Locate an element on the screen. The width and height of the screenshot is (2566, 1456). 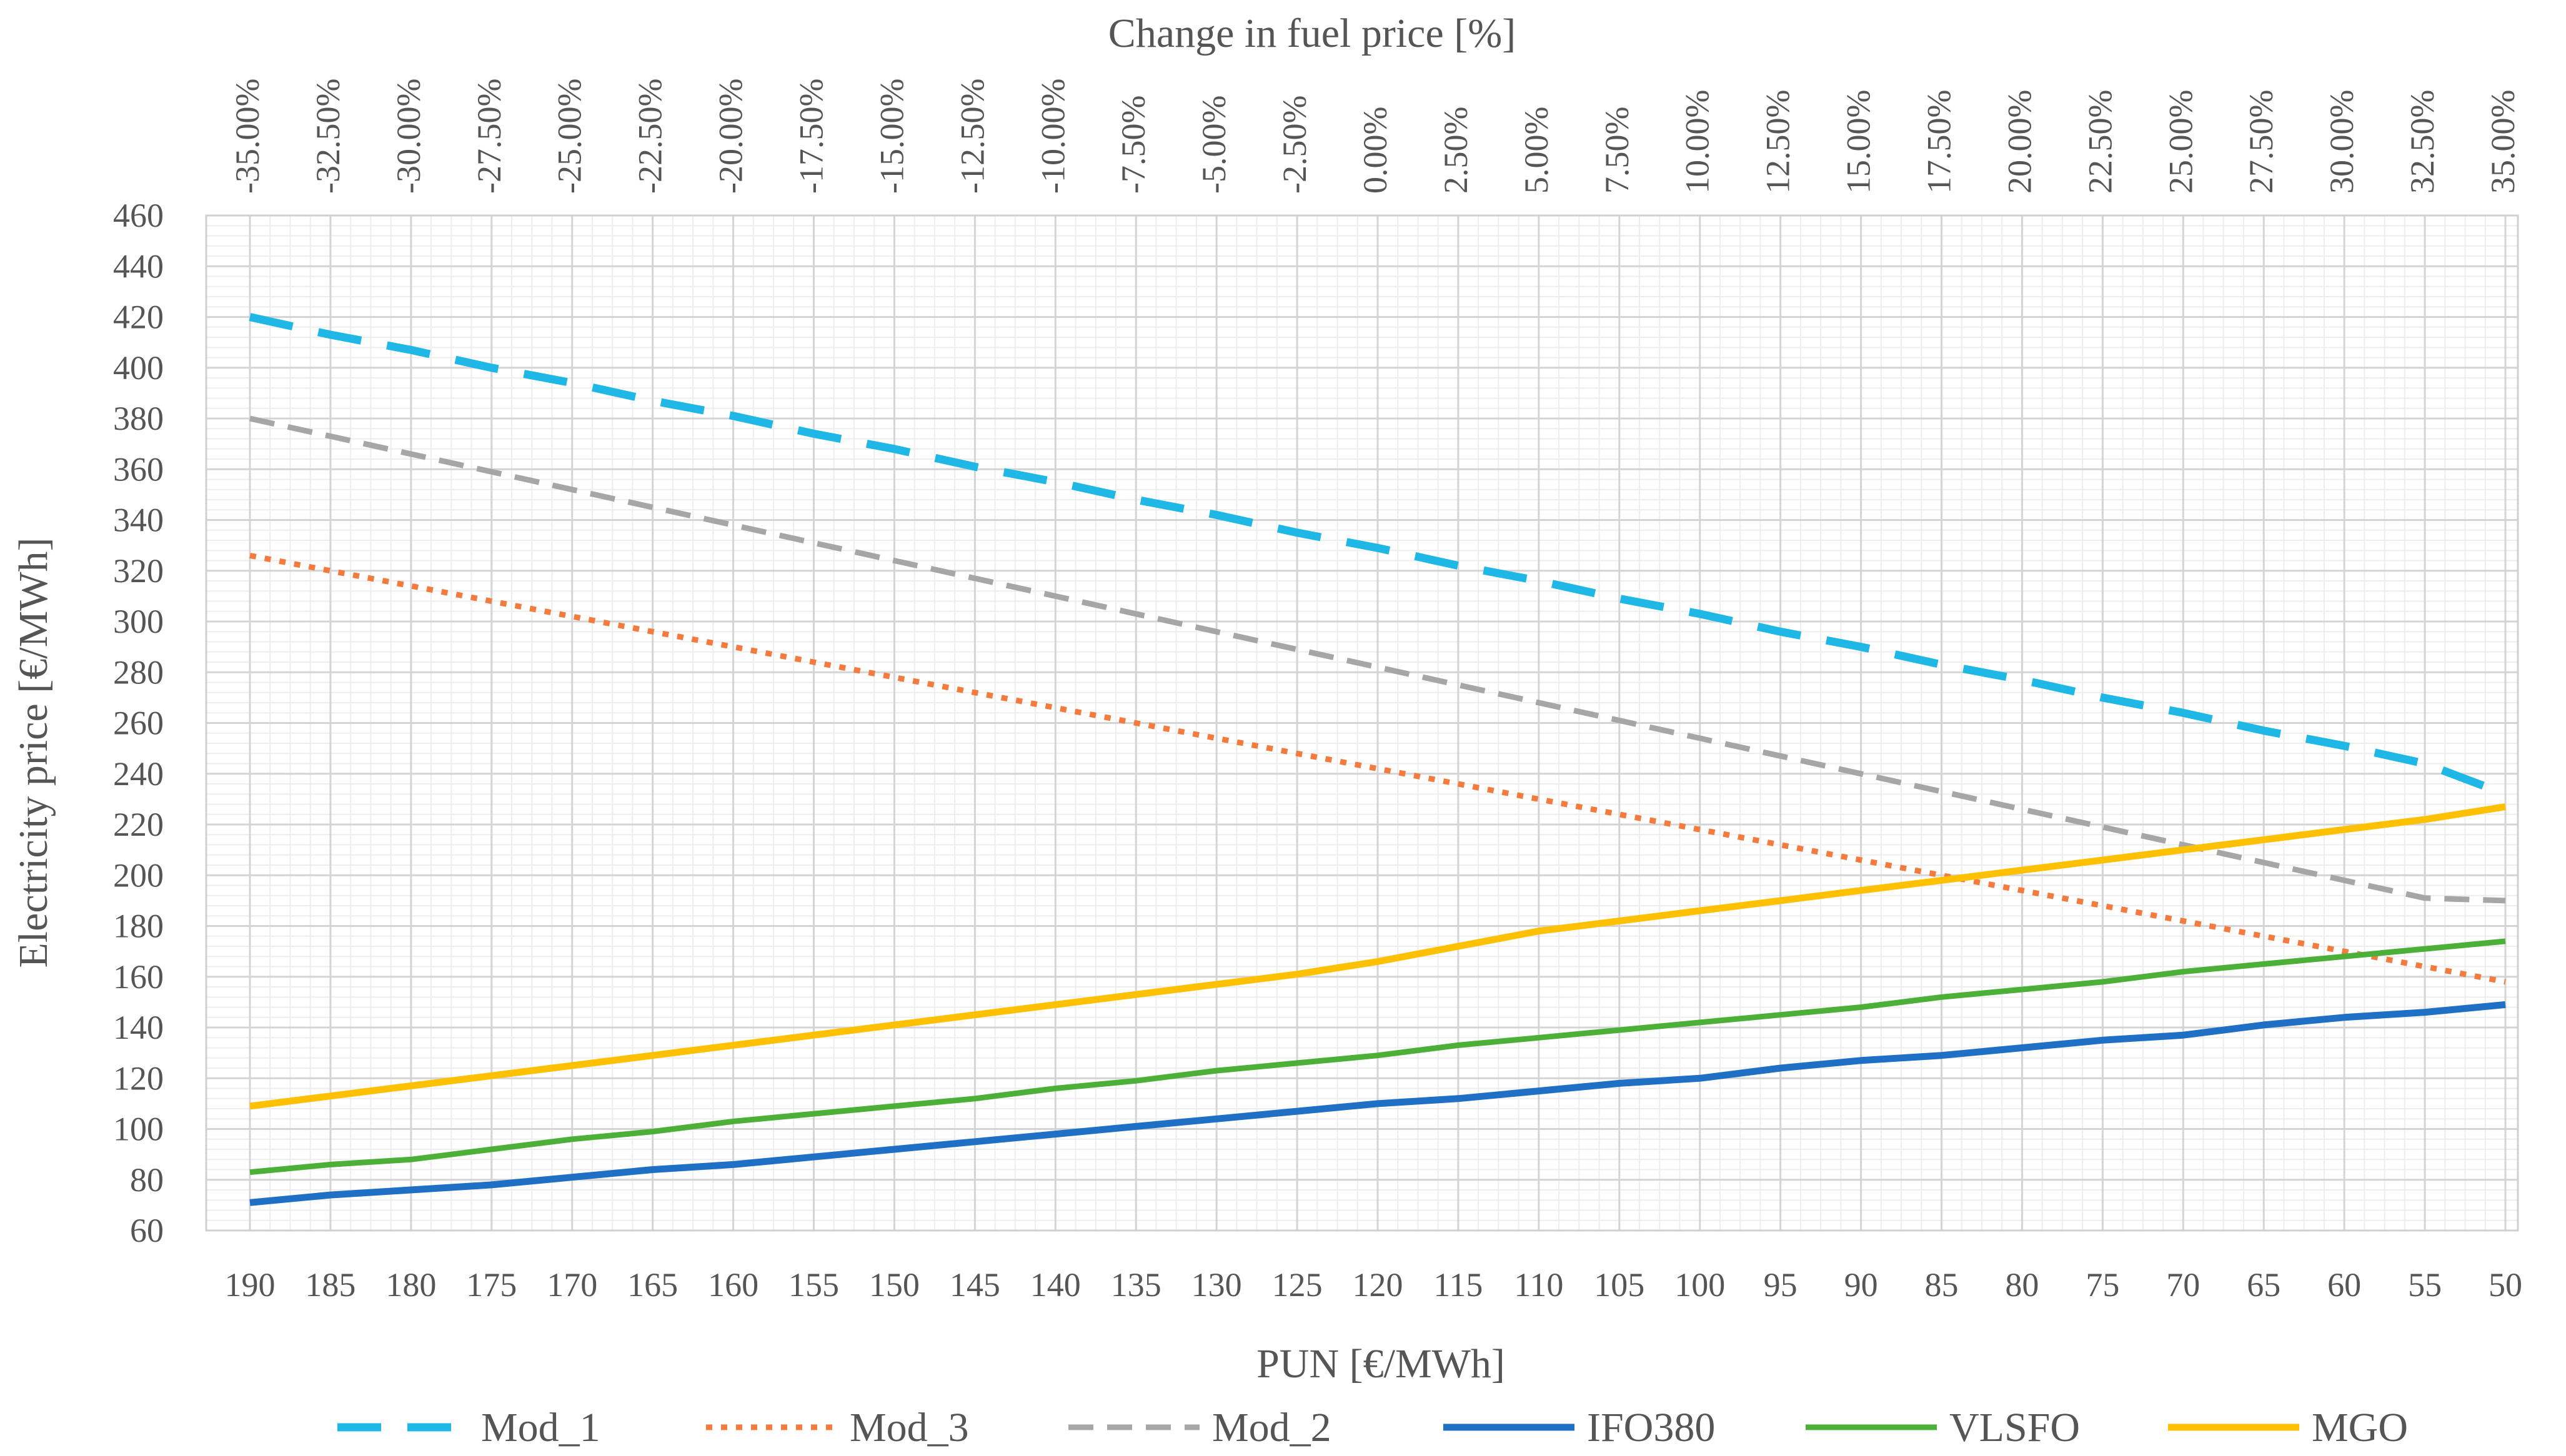
y-tick-label: 120 is located at coordinates (138, 1078).